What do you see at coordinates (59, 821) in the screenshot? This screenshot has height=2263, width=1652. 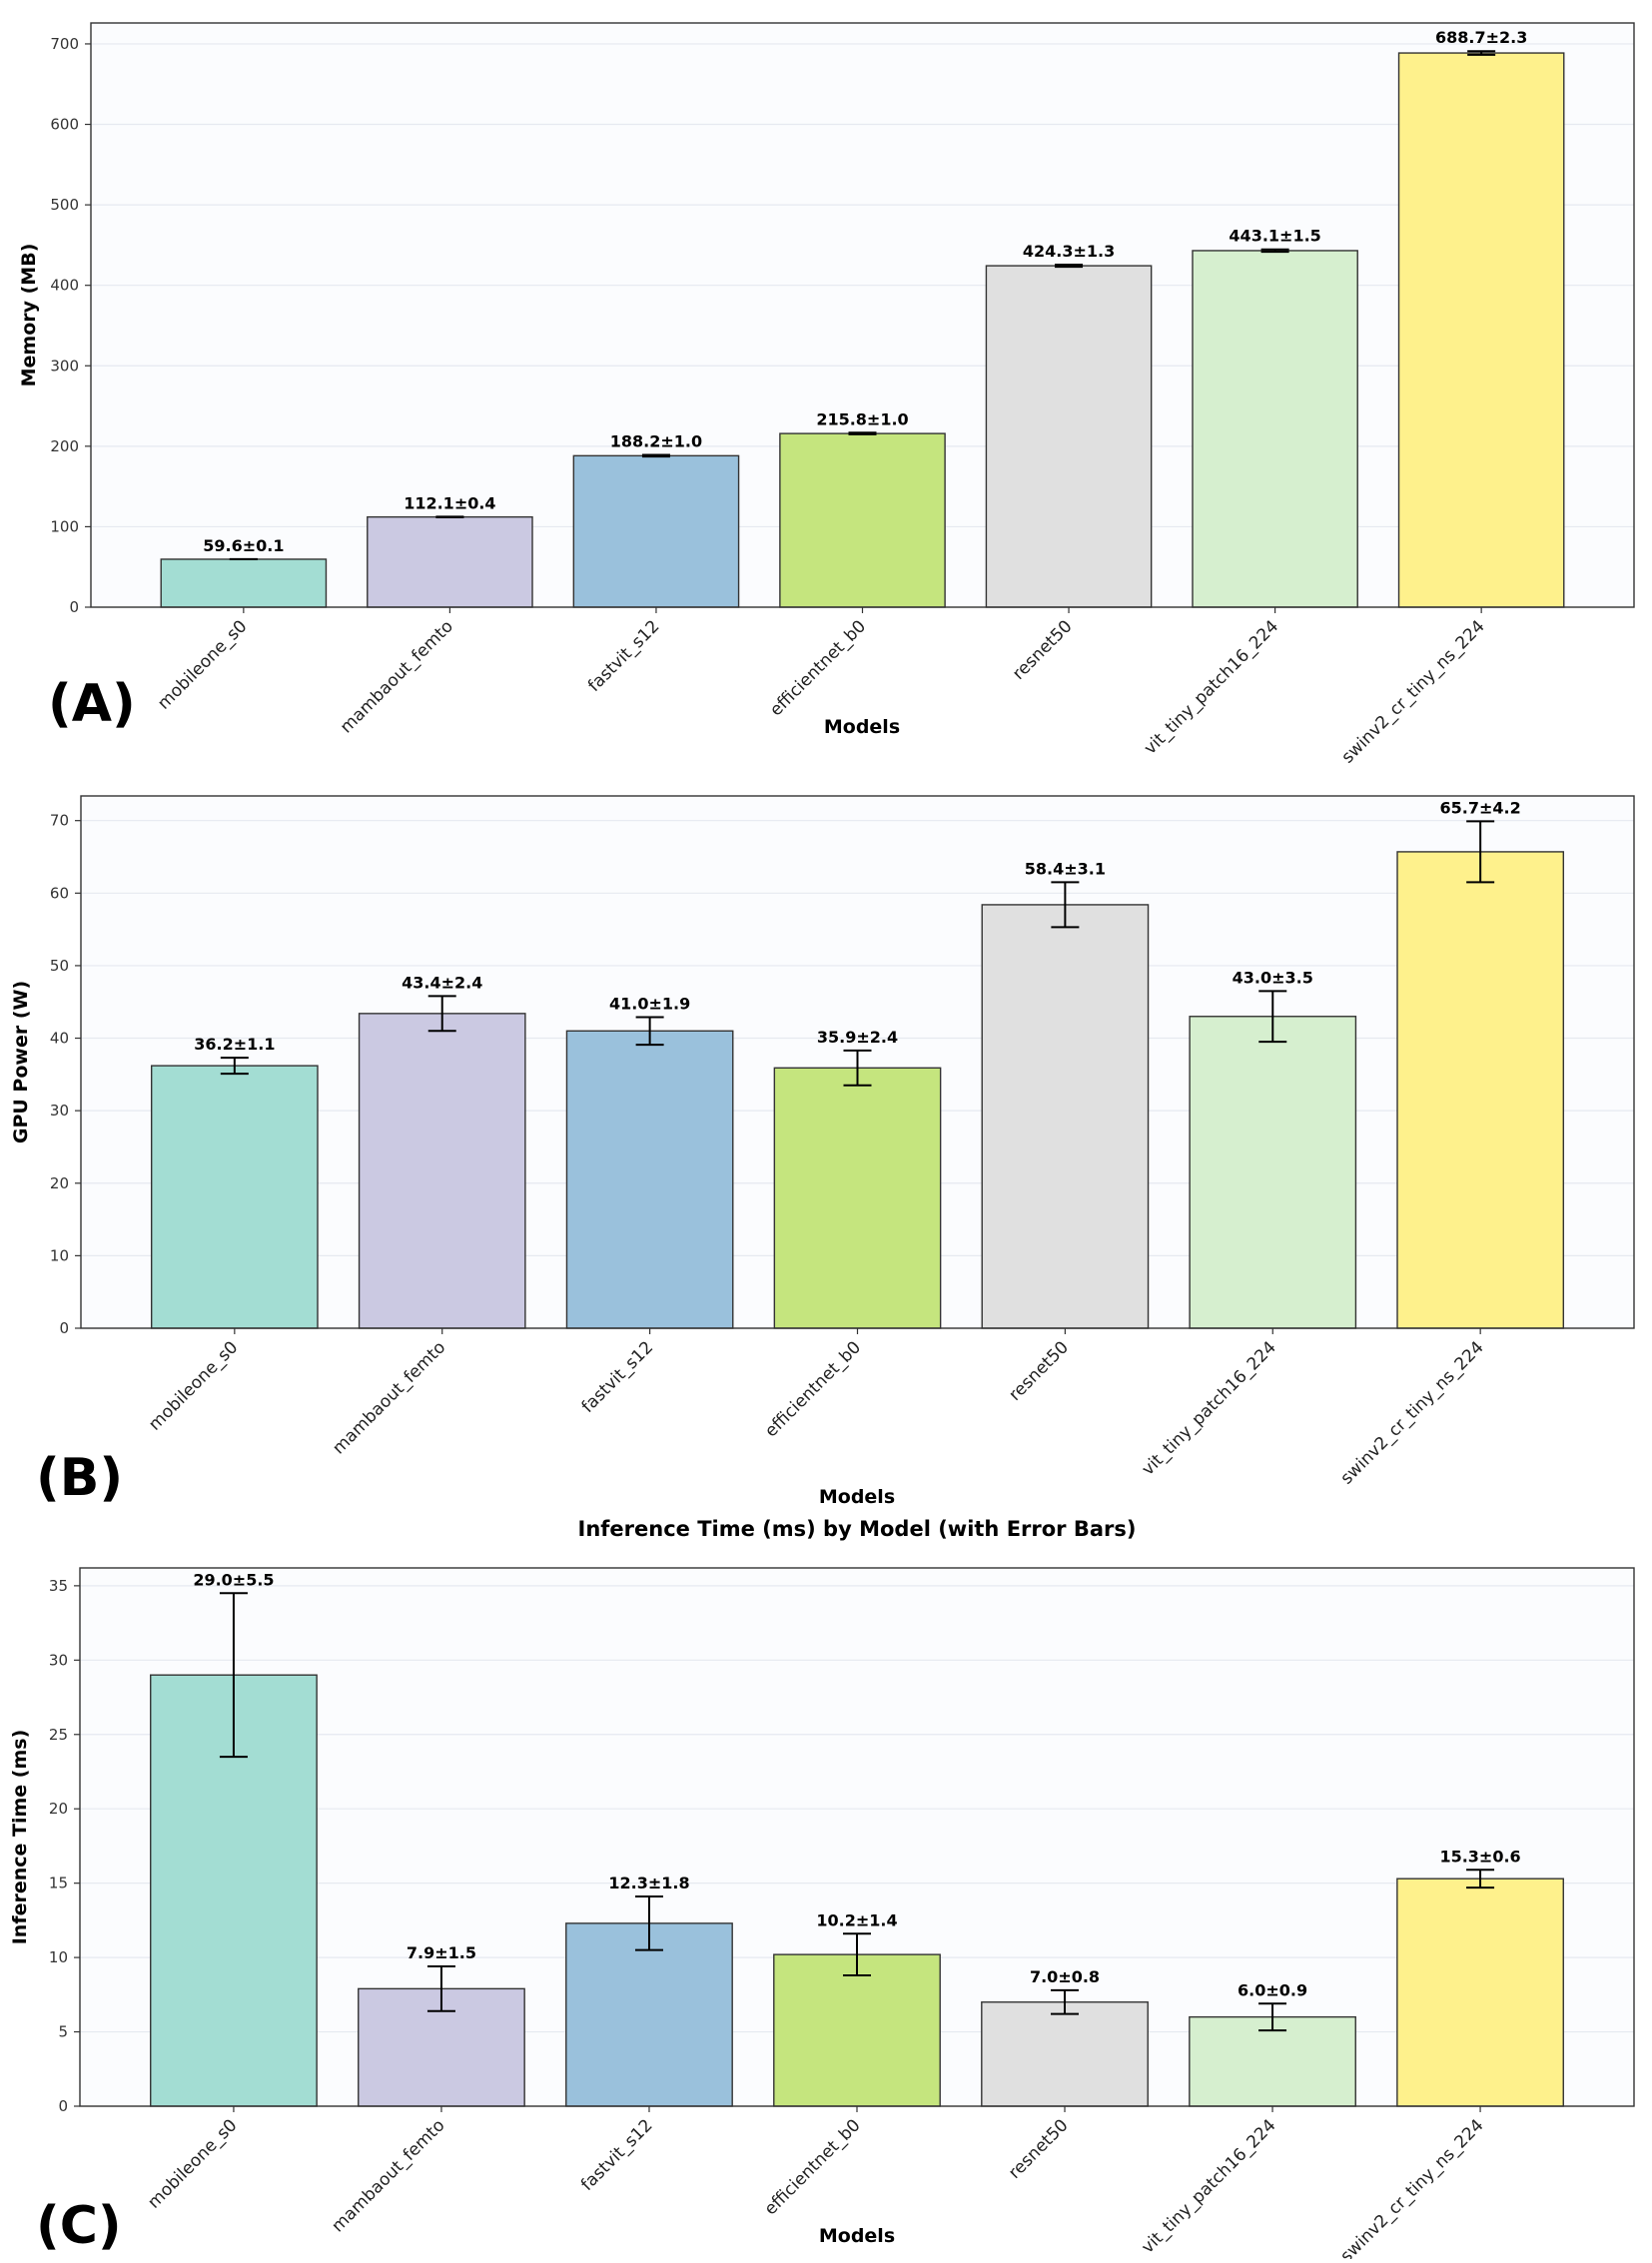 I see `y-tick-label: 70` at bounding box center [59, 821].